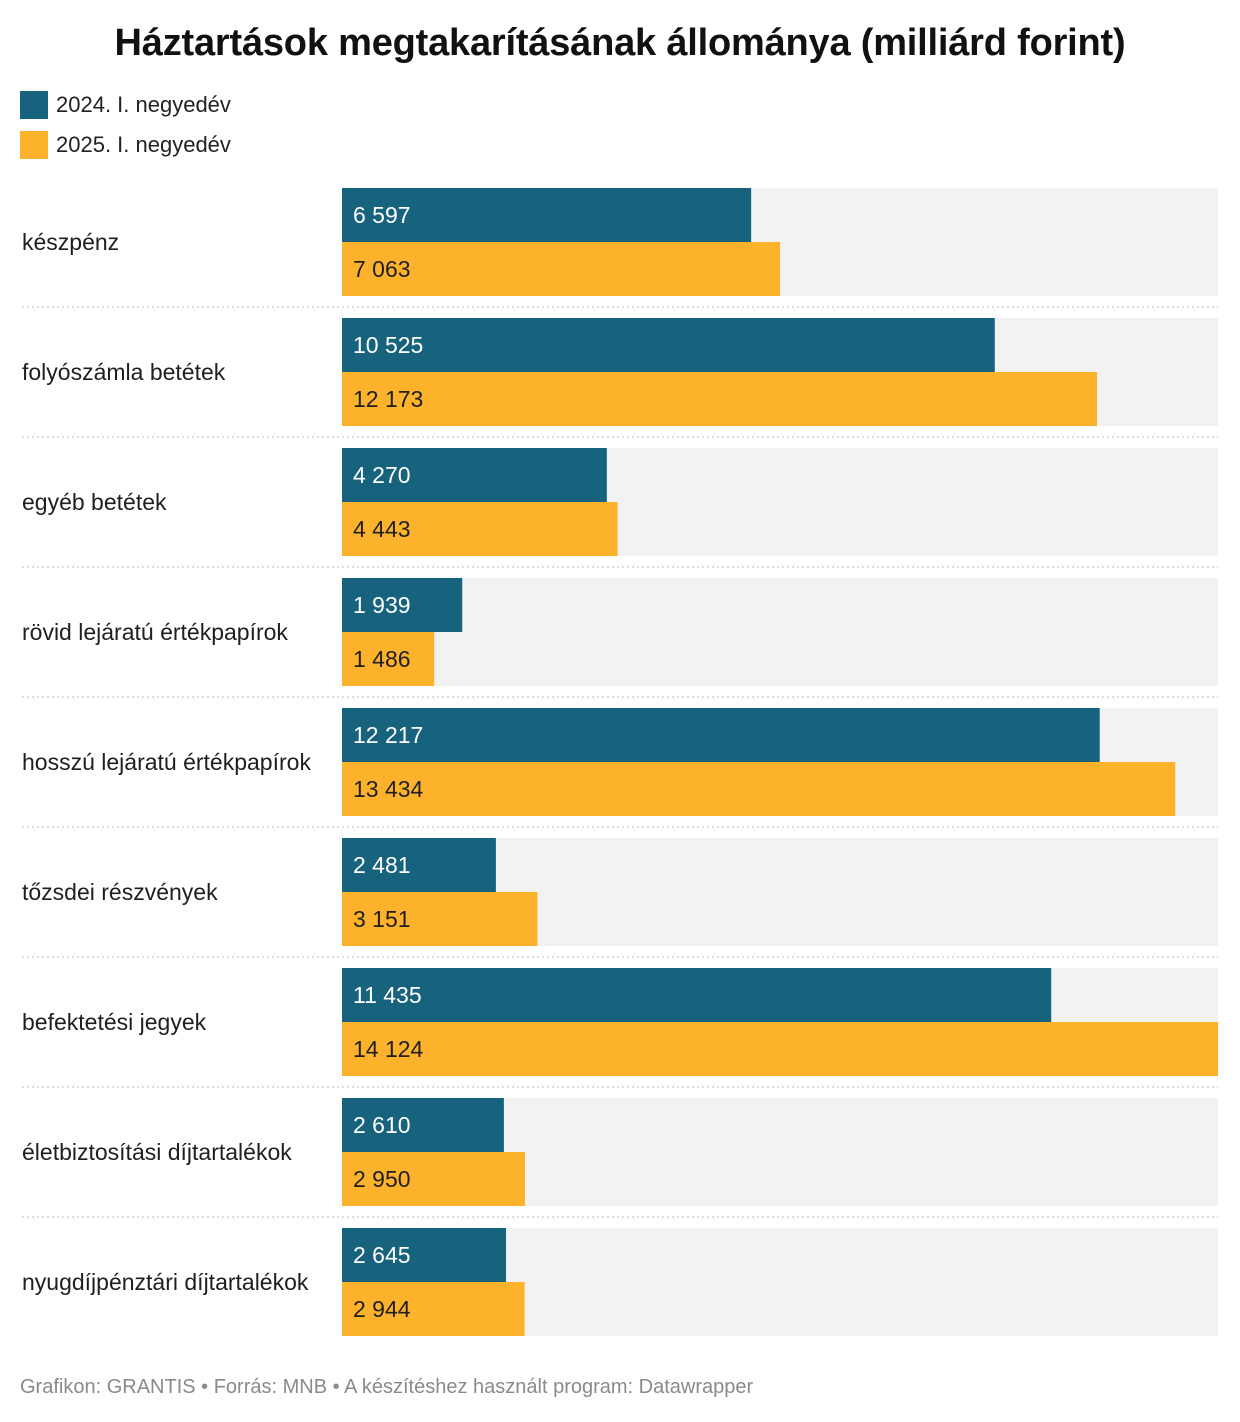 This screenshot has width=1240, height=1422. Describe the element at coordinates (120, 892) in the screenshot. I see `category-label: tőzsdei részvények` at that location.